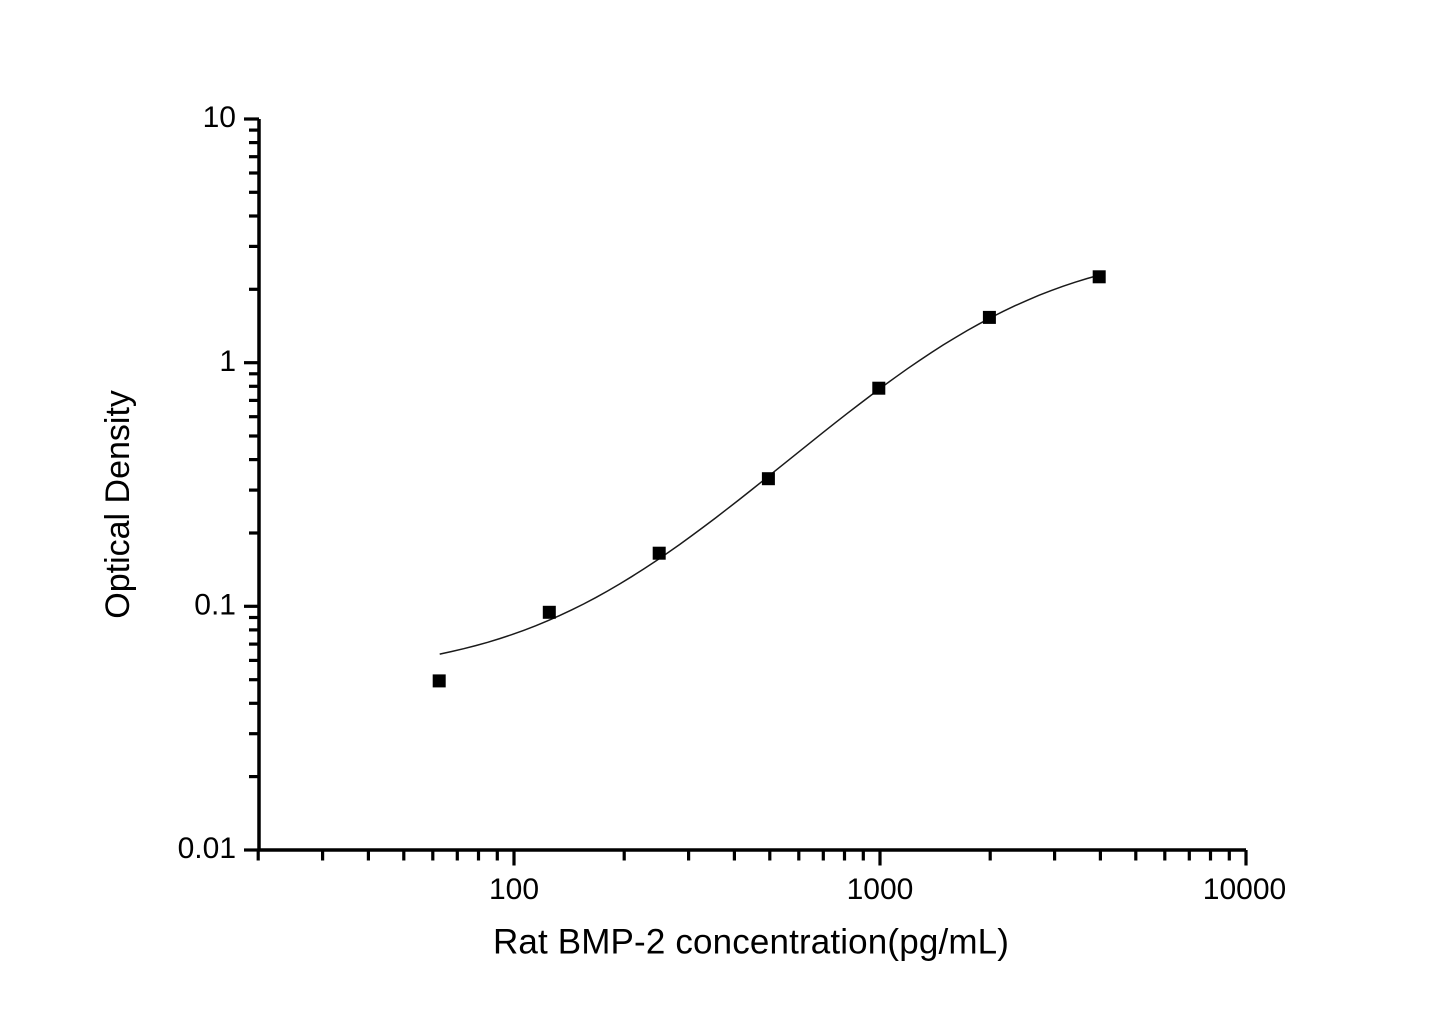  Describe the element at coordinates (227, 361) in the screenshot. I see `svg-text: 1` at that location.